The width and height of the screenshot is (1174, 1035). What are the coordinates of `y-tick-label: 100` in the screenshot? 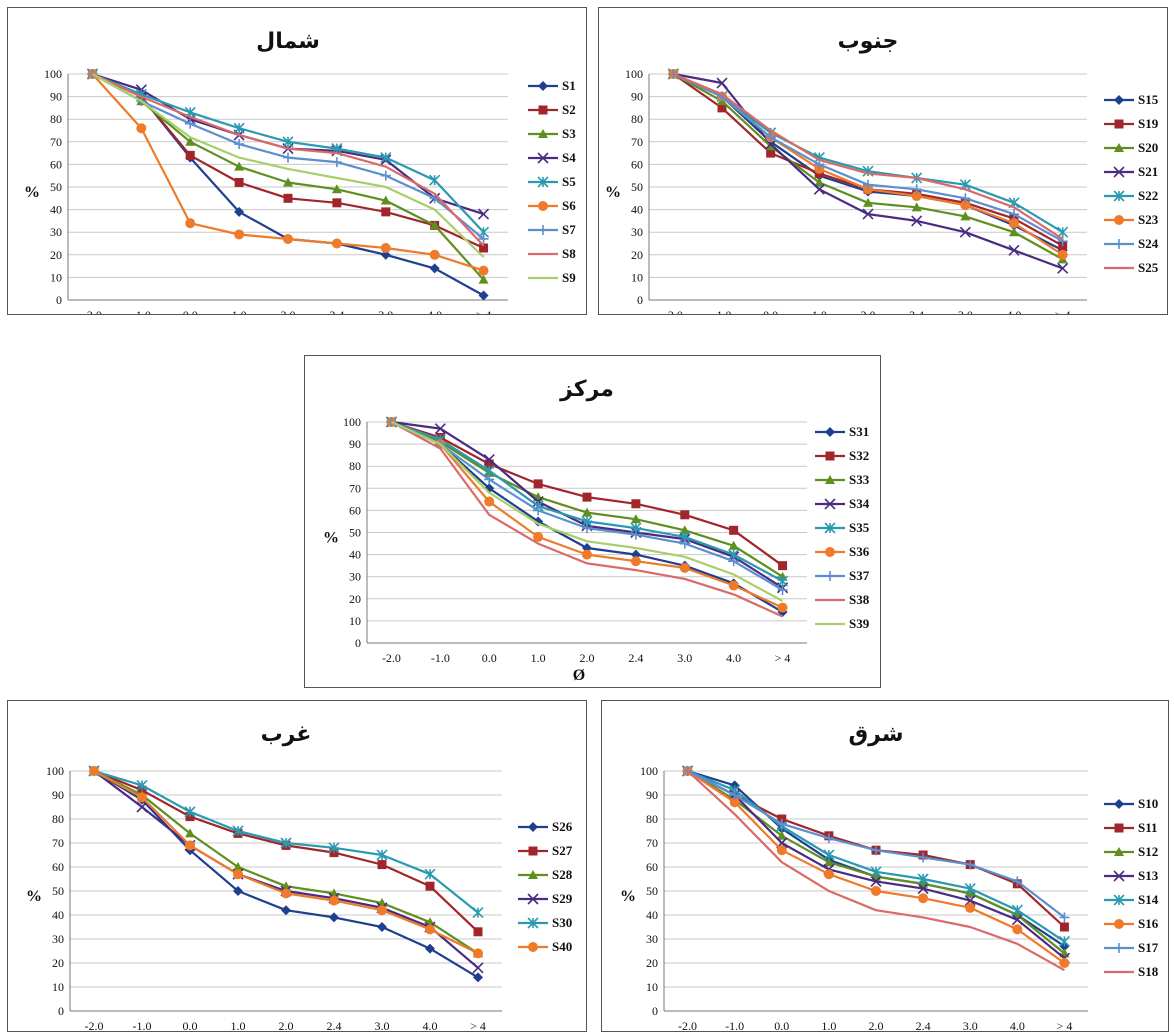 It's located at (352, 422).